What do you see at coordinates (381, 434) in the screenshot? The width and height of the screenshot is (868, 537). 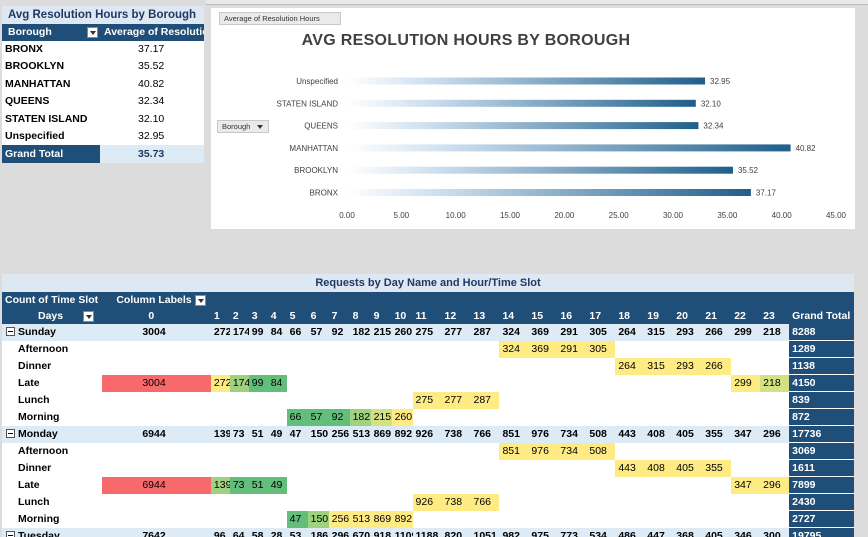 I see `heatmap-cell: 869` at bounding box center [381, 434].